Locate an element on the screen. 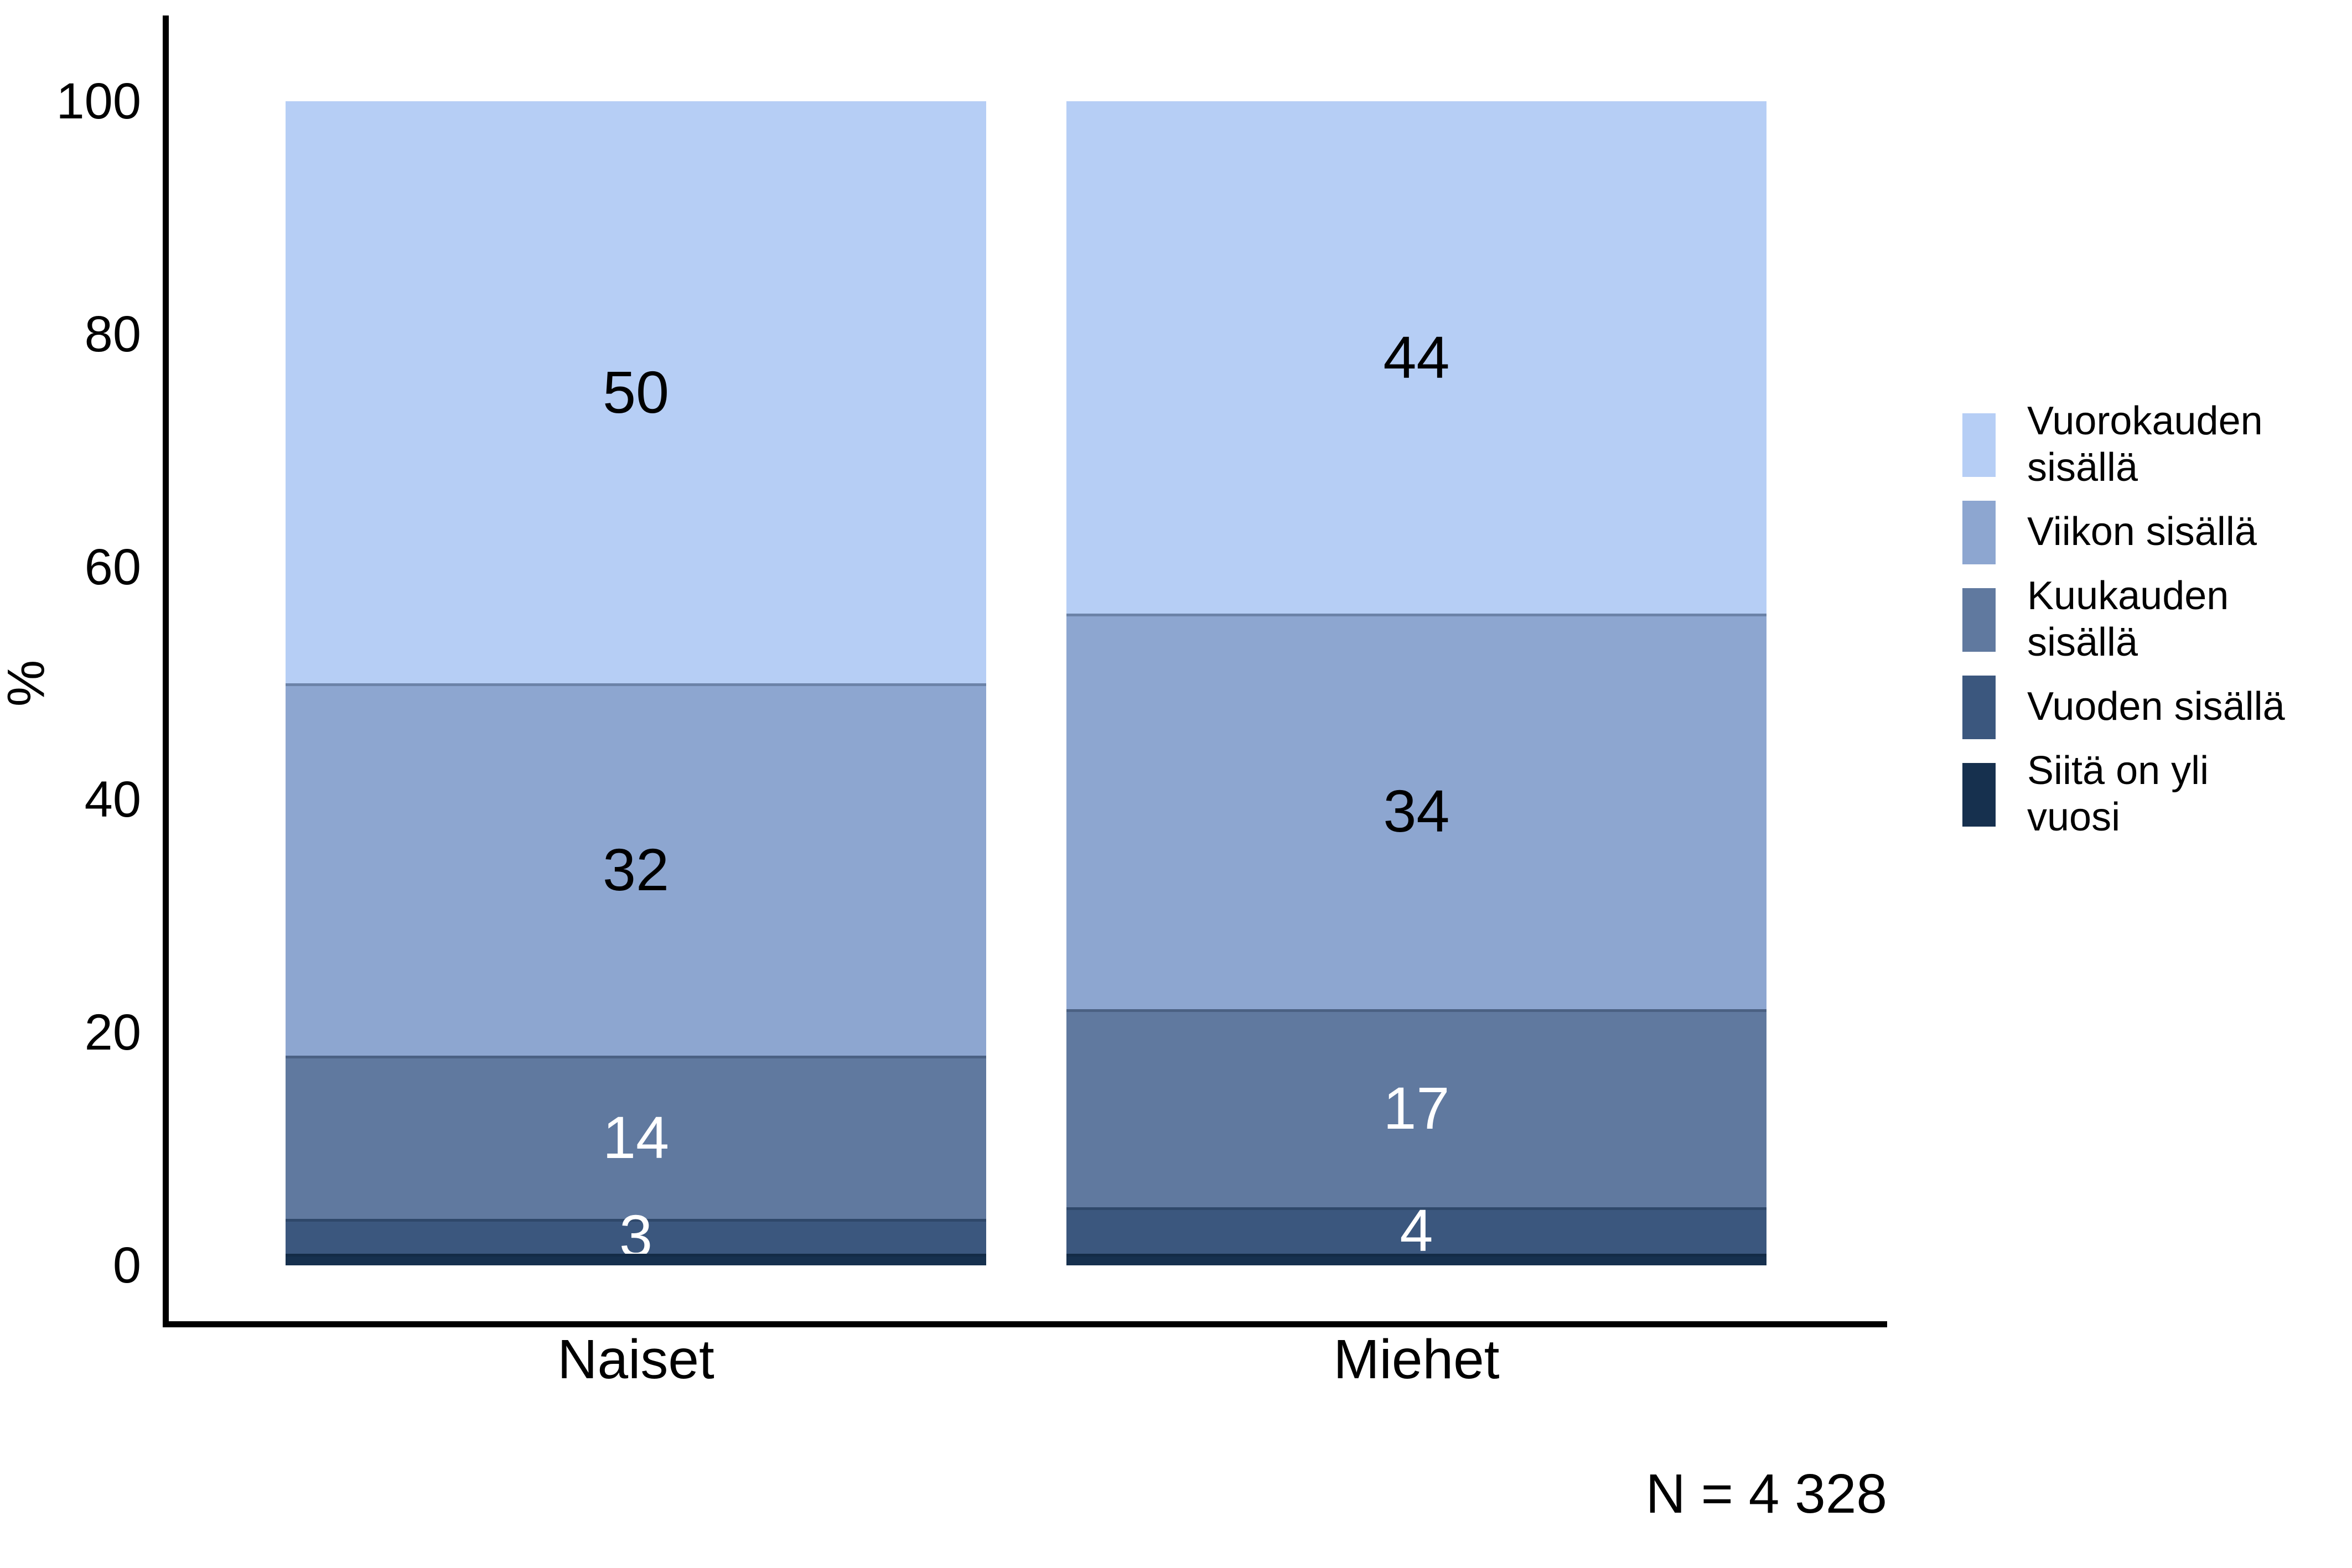 The width and height of the screenshot is (2352, 1568). segment-naiset-1: 50 is located at coordinates (636, 392).